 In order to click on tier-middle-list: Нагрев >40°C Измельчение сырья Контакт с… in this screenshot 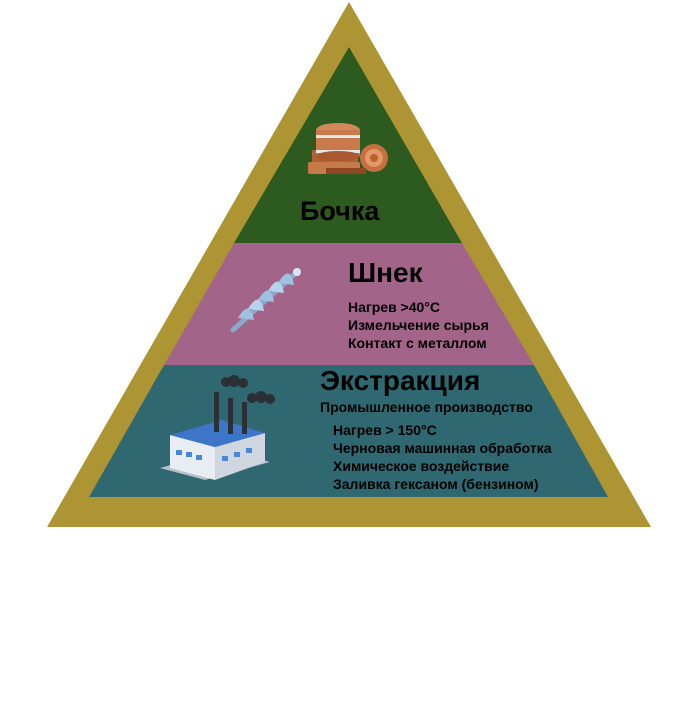, I will do `click(418, 325)`.